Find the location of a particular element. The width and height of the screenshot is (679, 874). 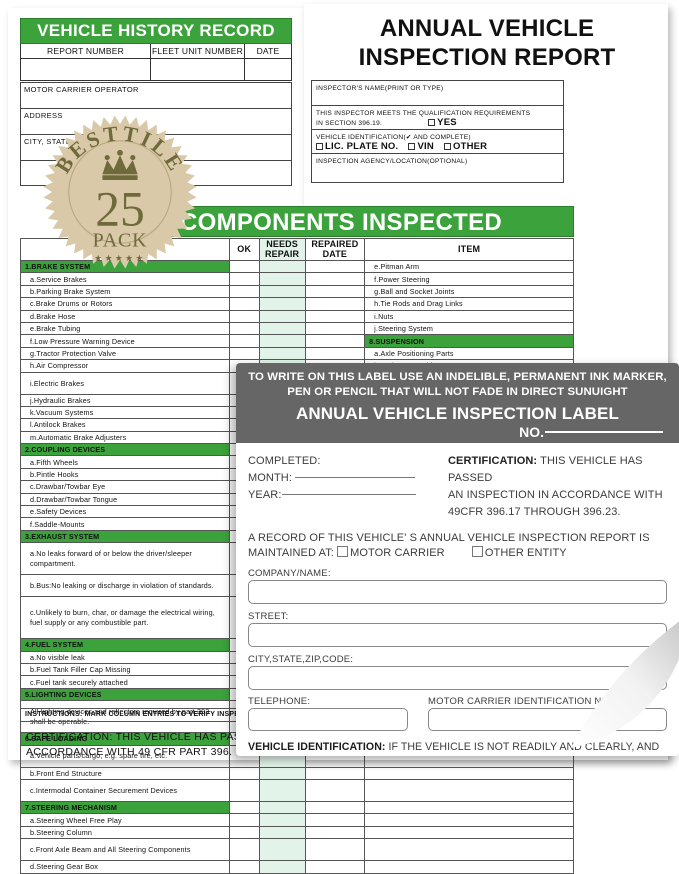

vid-option-lic-plate: LIC. PLATE NO. is located at coordinates (357, 146).